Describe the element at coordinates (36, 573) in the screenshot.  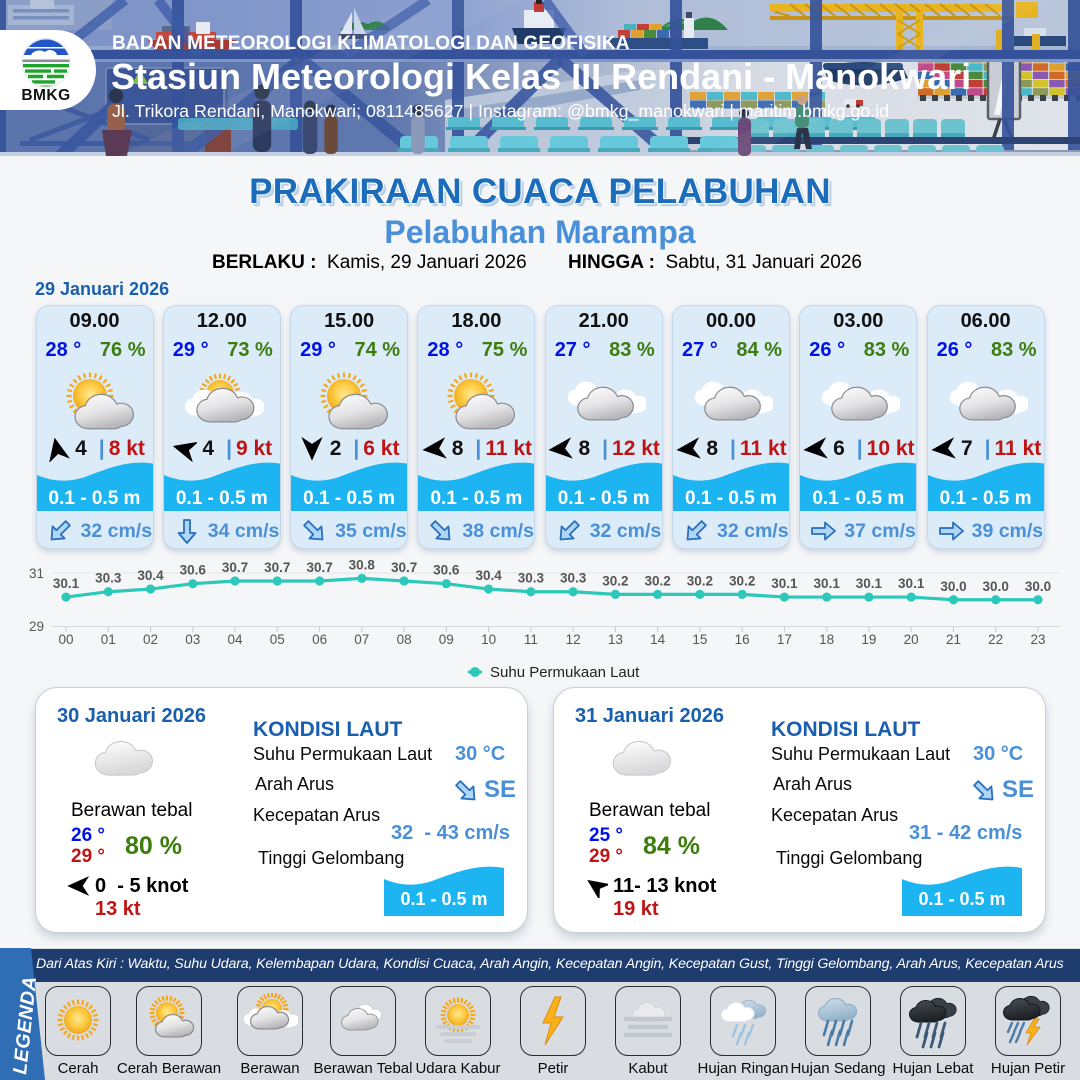
I see `svg-text: 31` at that location.